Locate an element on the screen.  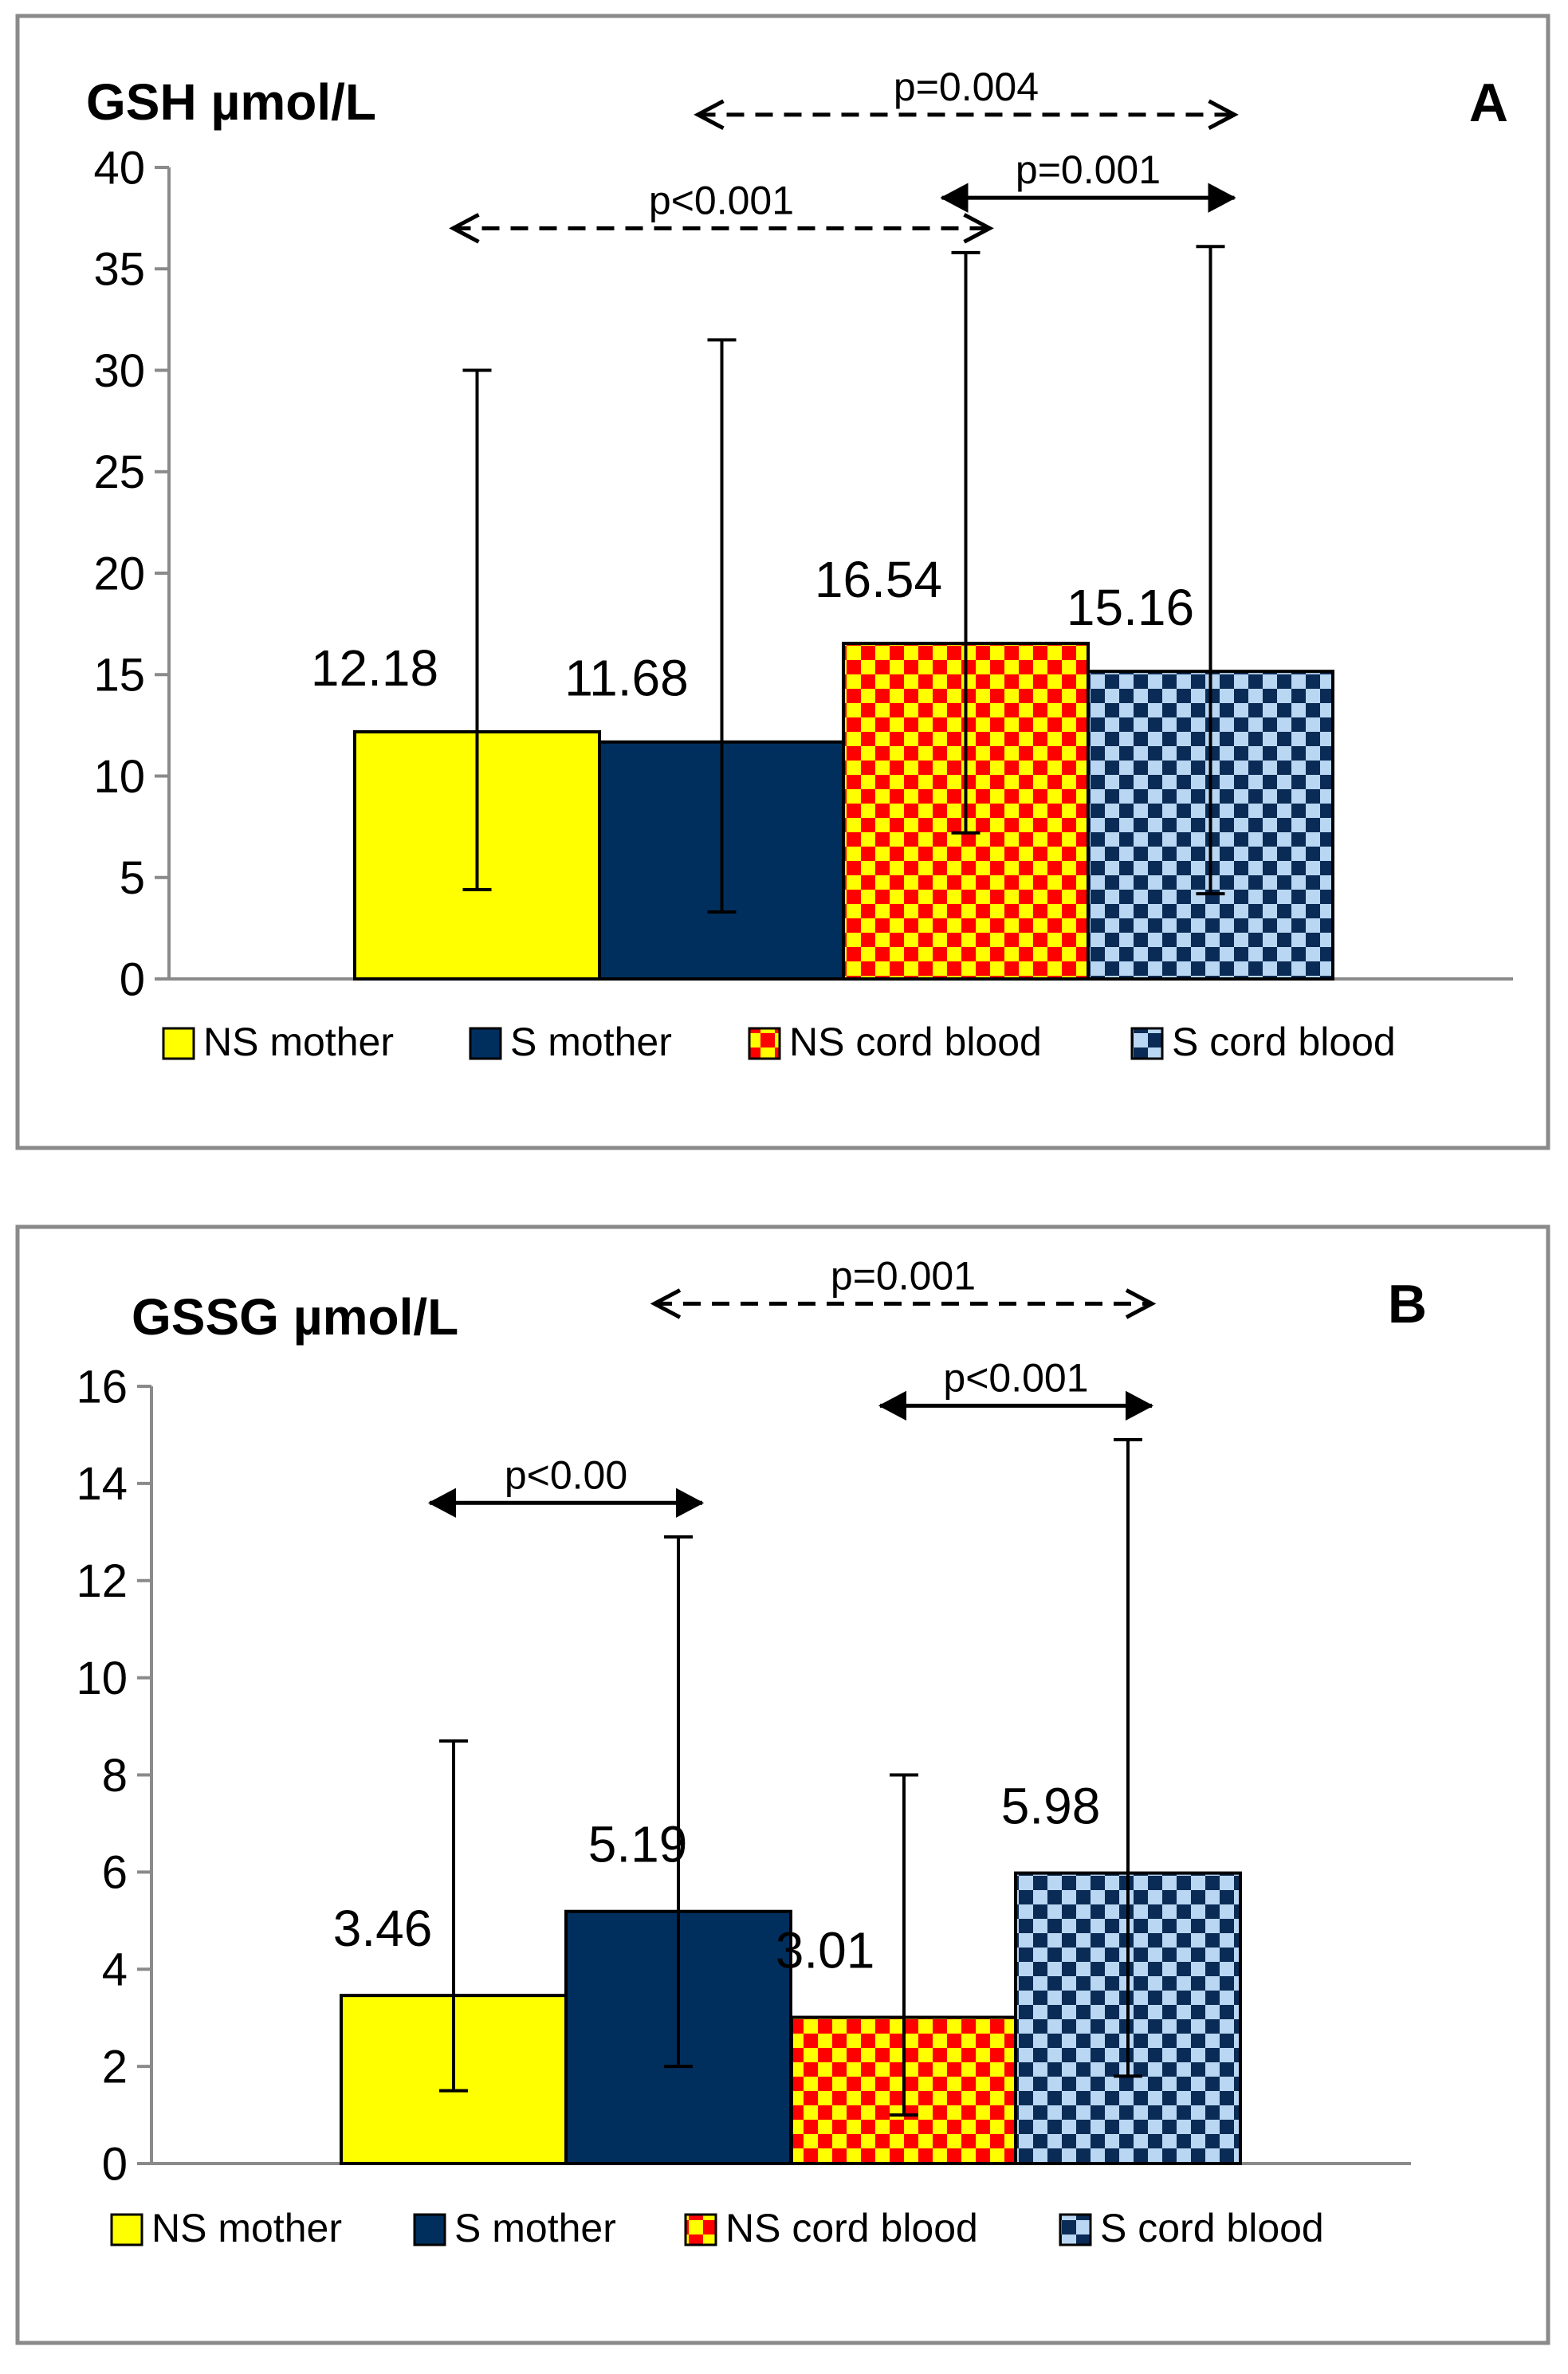
value-label: 3.01 is located at coordinates (825, 1951).